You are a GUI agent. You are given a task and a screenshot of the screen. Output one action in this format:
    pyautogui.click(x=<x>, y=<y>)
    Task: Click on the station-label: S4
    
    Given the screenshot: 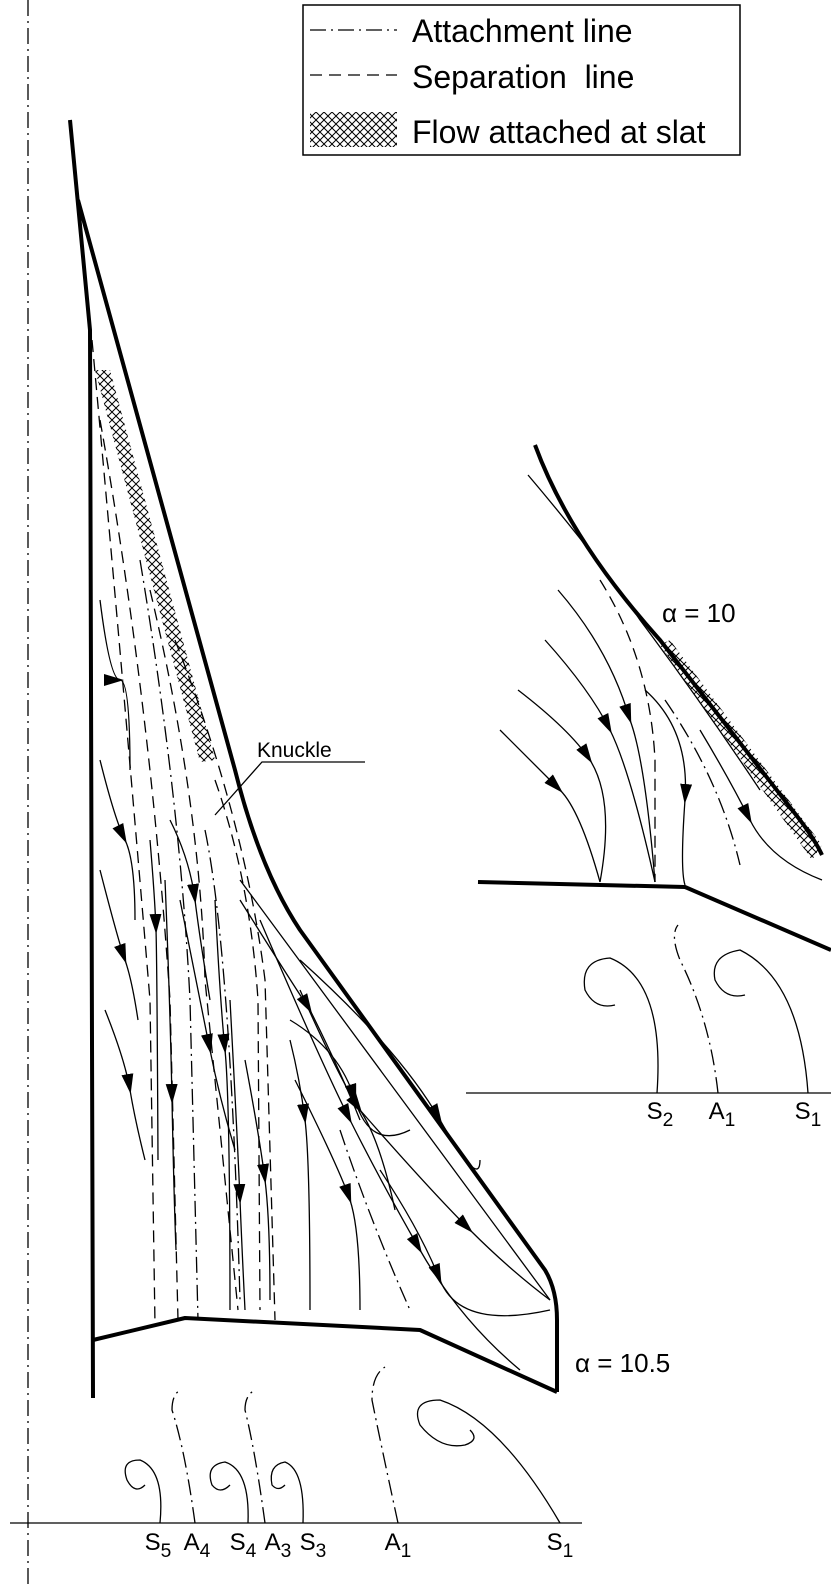 What is the action you would take?
    pyautogui.click(x=243, y=1545)
    